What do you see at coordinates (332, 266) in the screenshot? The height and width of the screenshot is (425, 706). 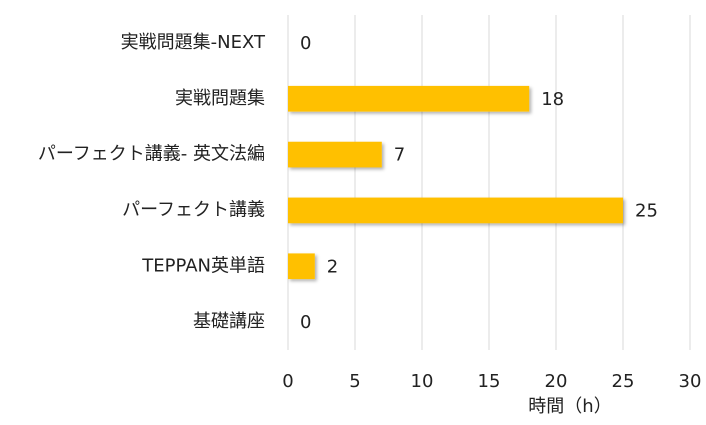 I see `data-label: 2` at bounding box center [332, 266].